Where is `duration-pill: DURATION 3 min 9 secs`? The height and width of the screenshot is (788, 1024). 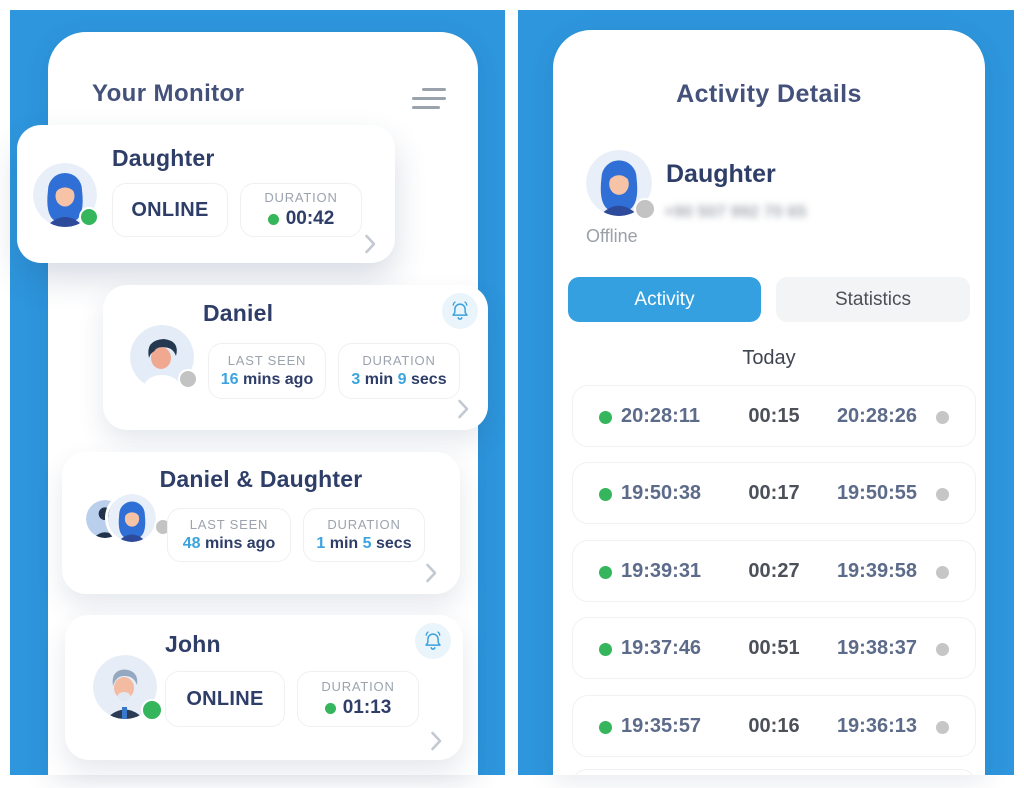
duration-pill: DURATION 3 min 9 secs is located at coordinates (399, 371).